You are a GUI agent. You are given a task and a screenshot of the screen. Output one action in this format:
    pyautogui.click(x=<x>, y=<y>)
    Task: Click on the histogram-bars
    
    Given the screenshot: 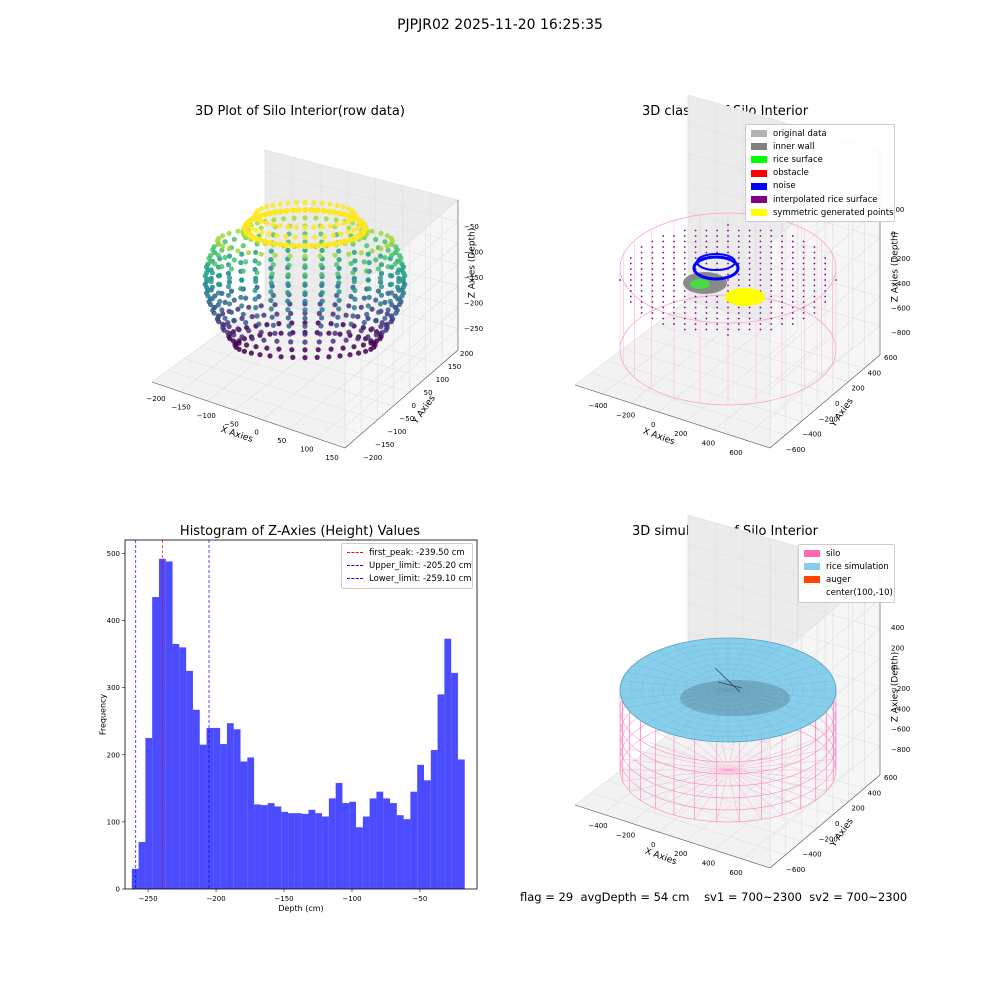 What is the action you would take?
    pyautogui.click(x=298, y=723)
    